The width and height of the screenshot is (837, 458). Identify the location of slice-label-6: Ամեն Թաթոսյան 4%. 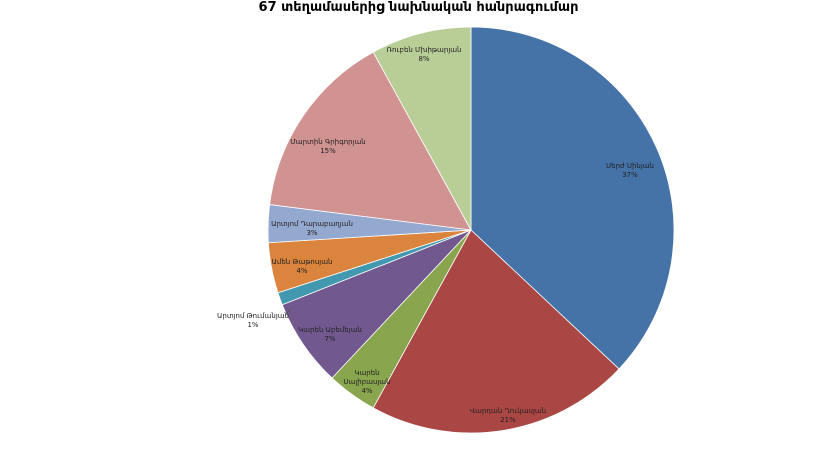
(302, 266).